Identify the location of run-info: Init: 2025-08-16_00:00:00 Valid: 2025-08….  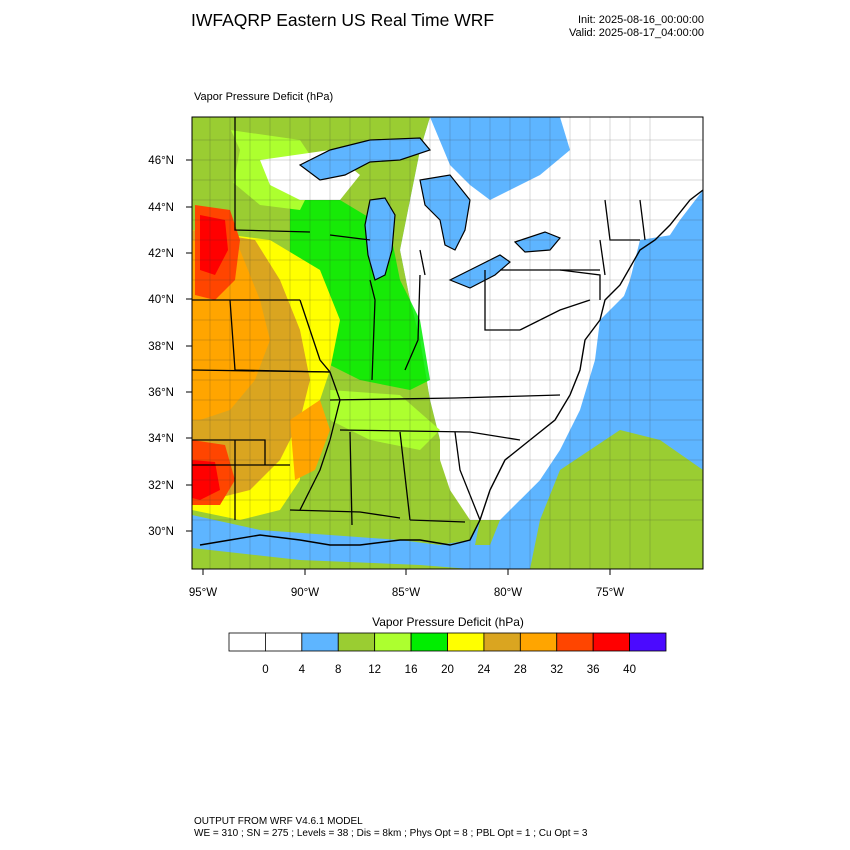
(622, 27).